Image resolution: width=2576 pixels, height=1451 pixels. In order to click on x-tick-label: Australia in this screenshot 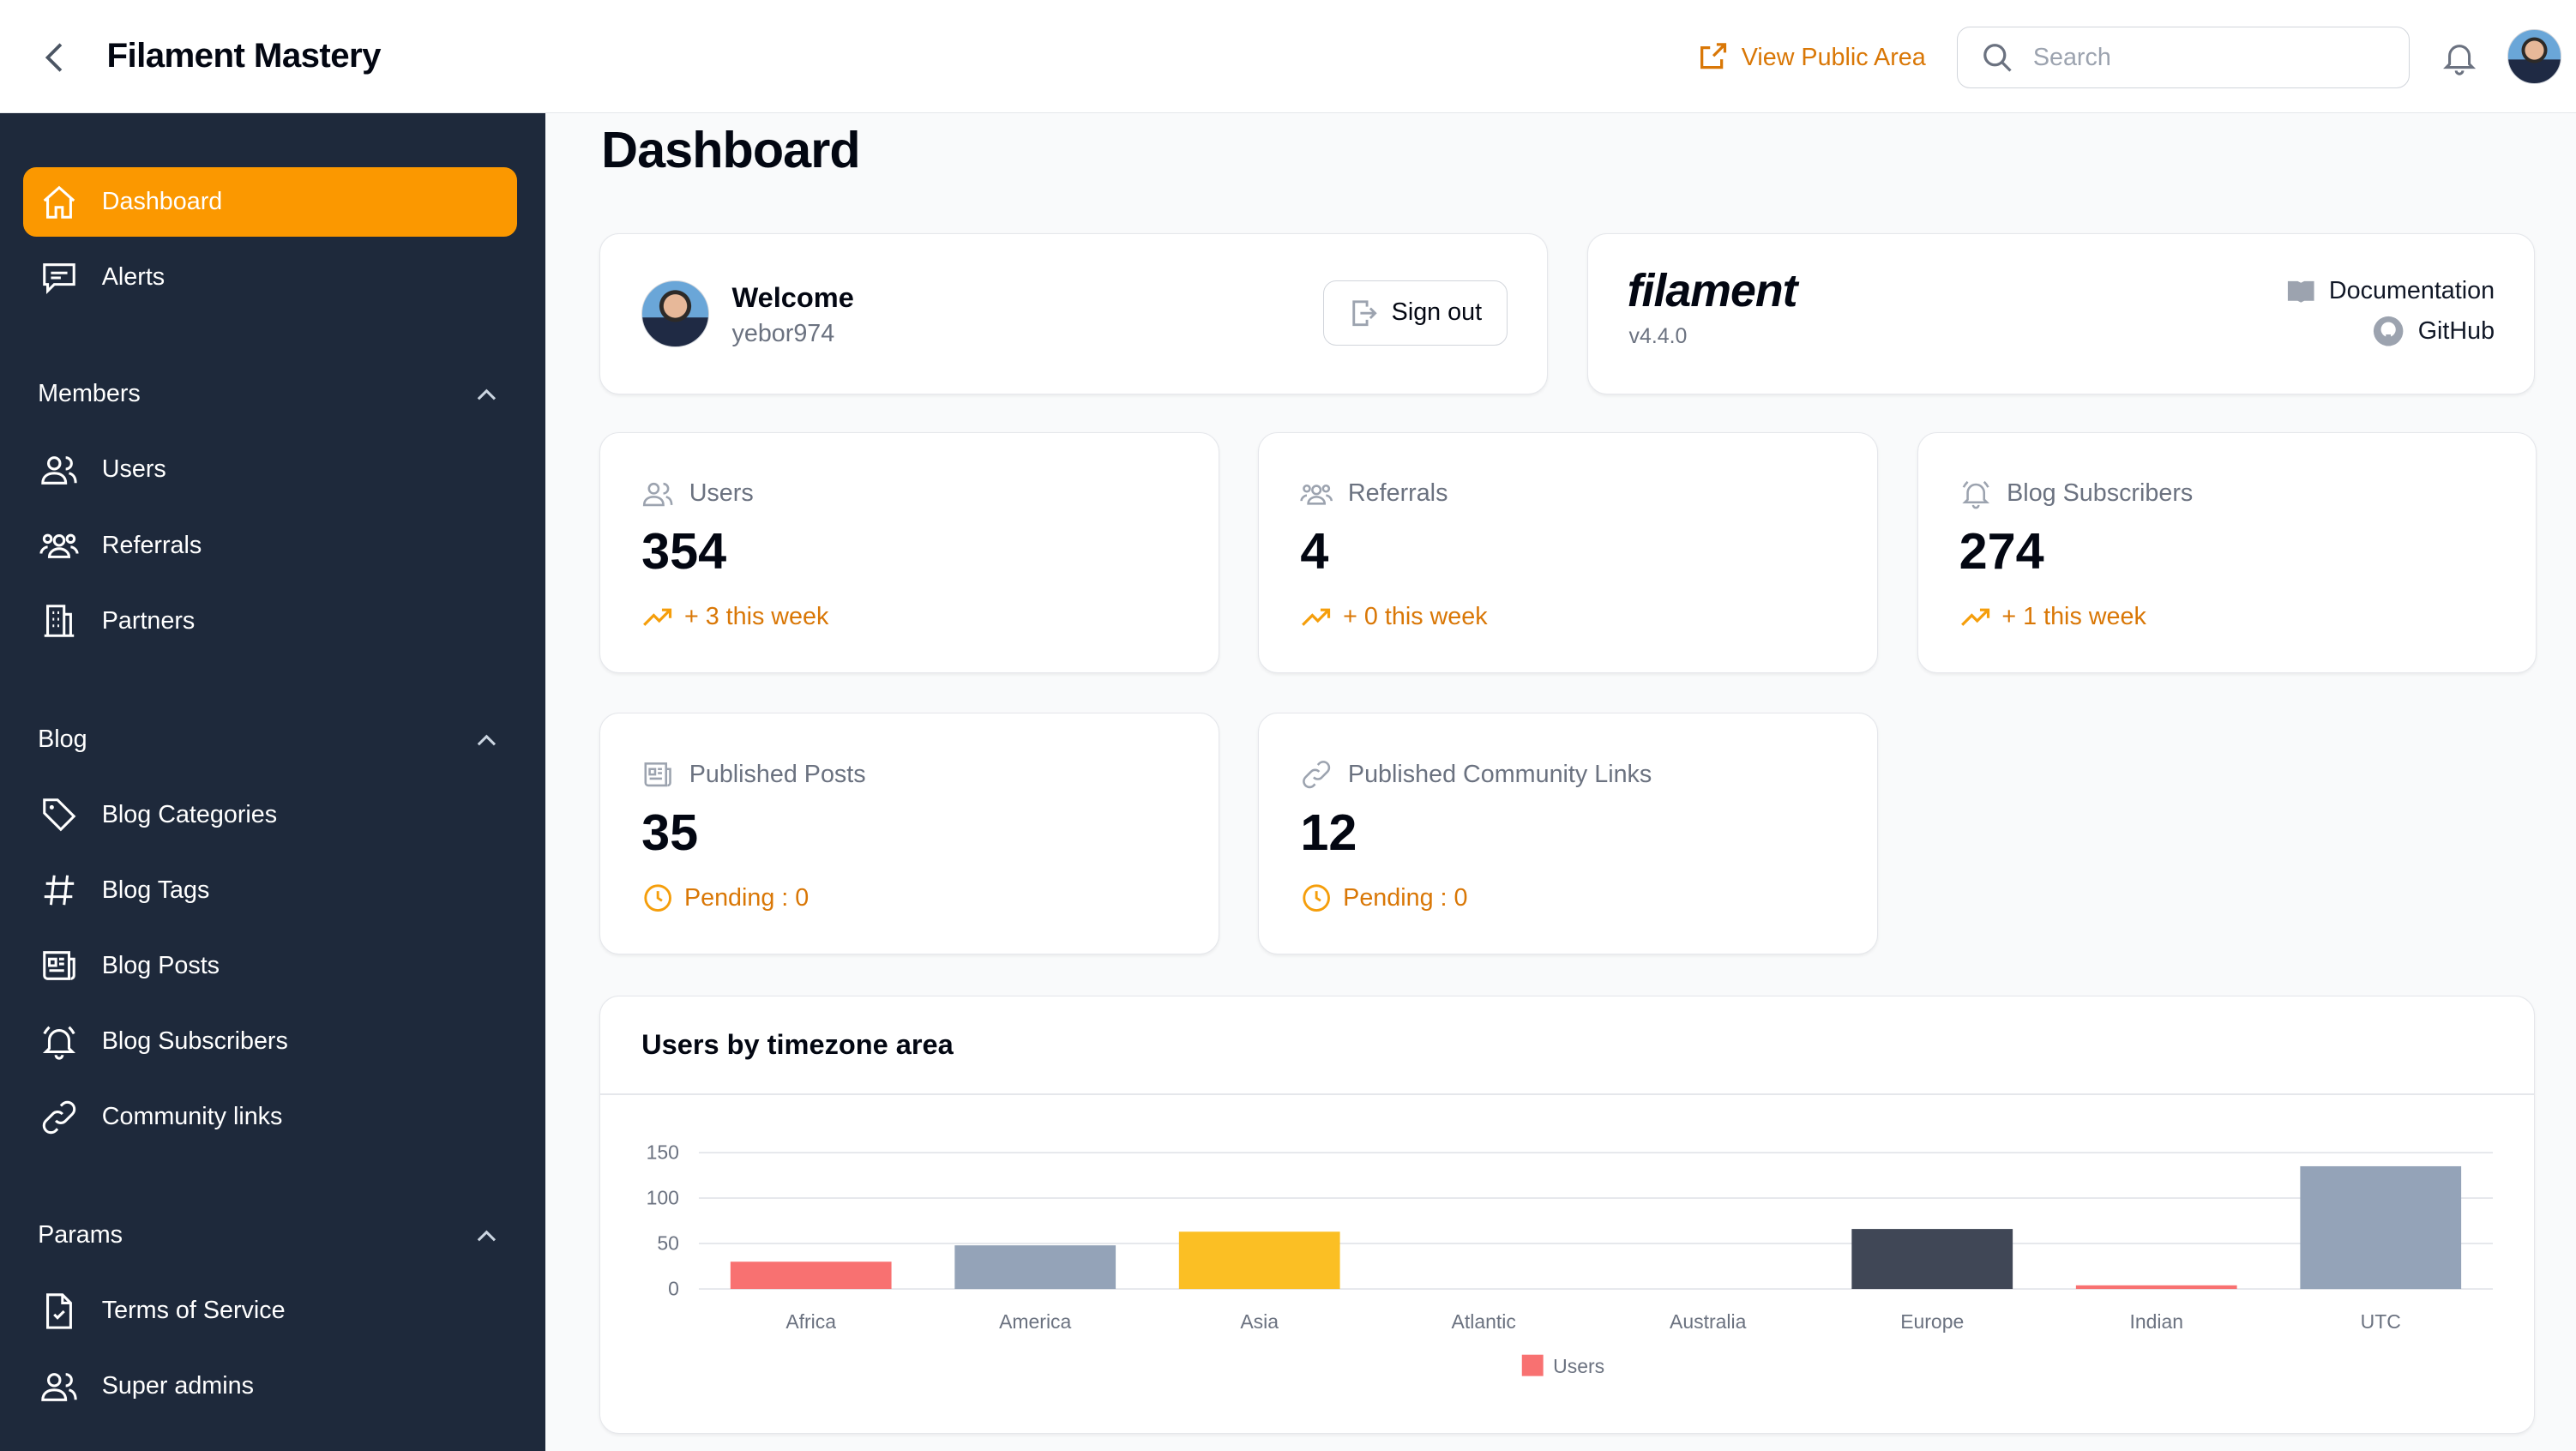, I will do `click(1708, 1321)`.